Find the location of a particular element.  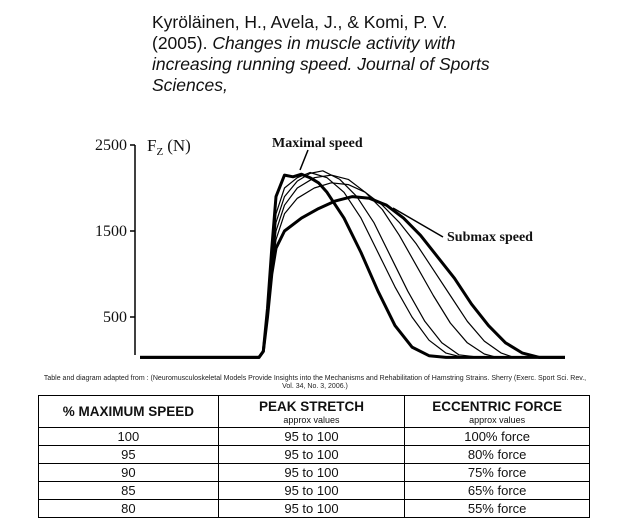

table-cell: 75% force is located at coordinates (497, 472).